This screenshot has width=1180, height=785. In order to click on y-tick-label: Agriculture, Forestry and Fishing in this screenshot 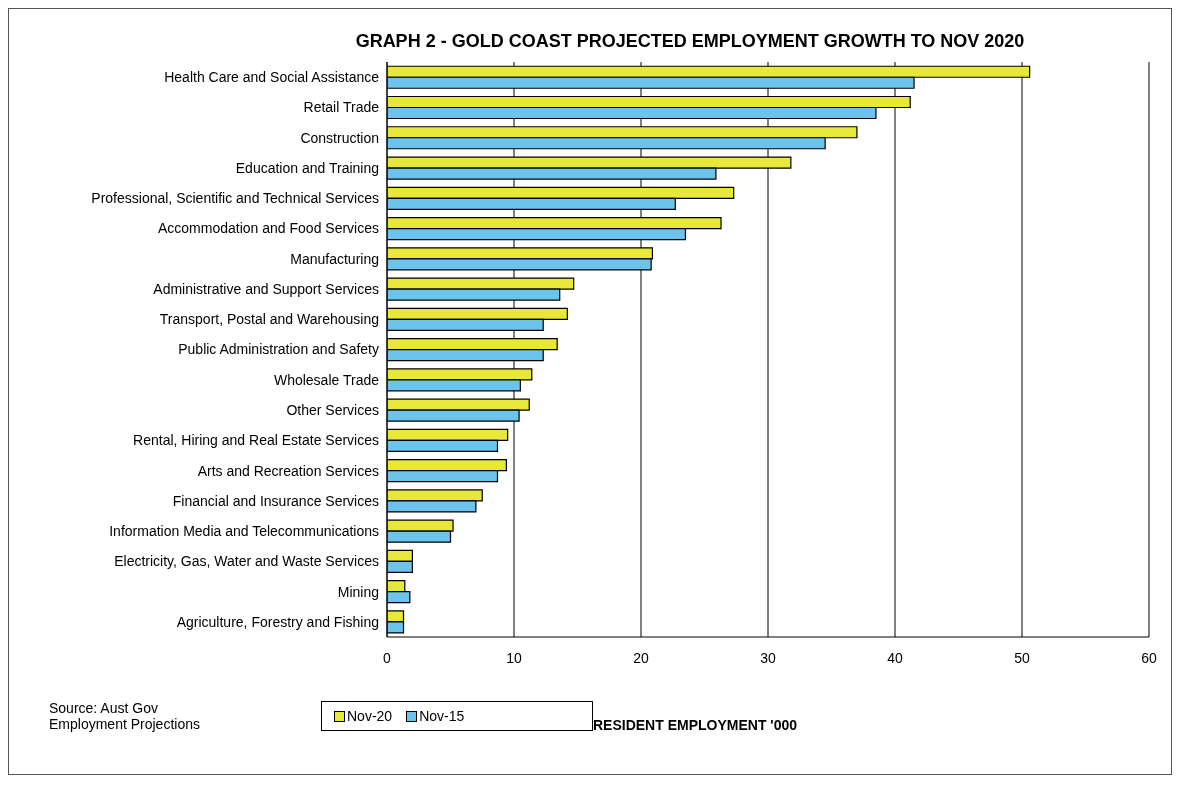, I will do `click(277, 621)`.